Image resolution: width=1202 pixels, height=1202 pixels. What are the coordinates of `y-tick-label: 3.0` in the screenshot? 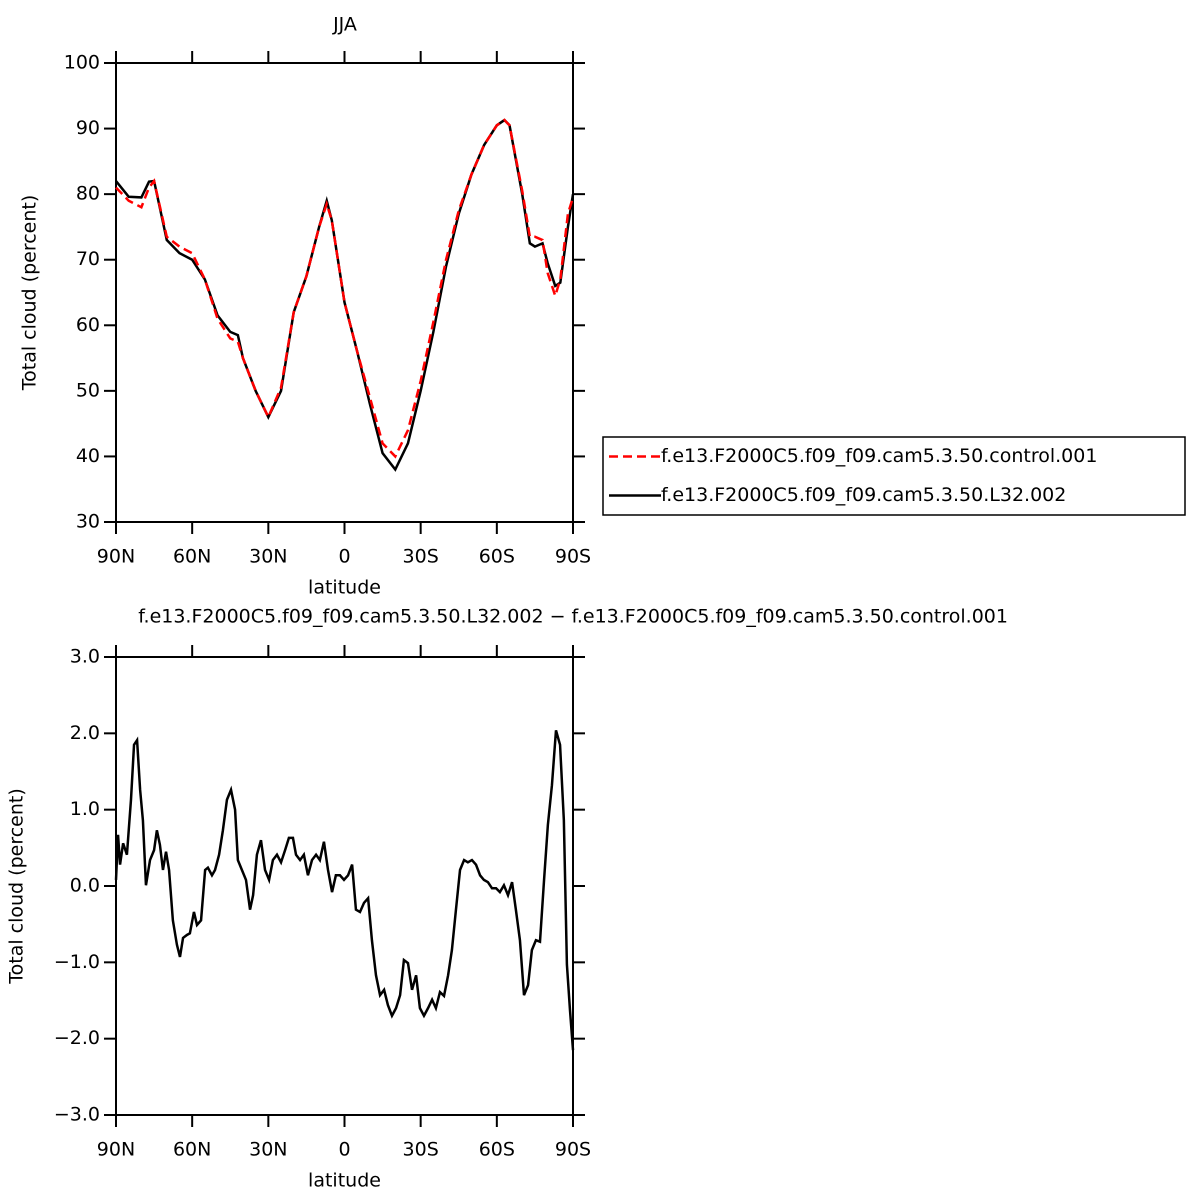 It's located at (85, 657).